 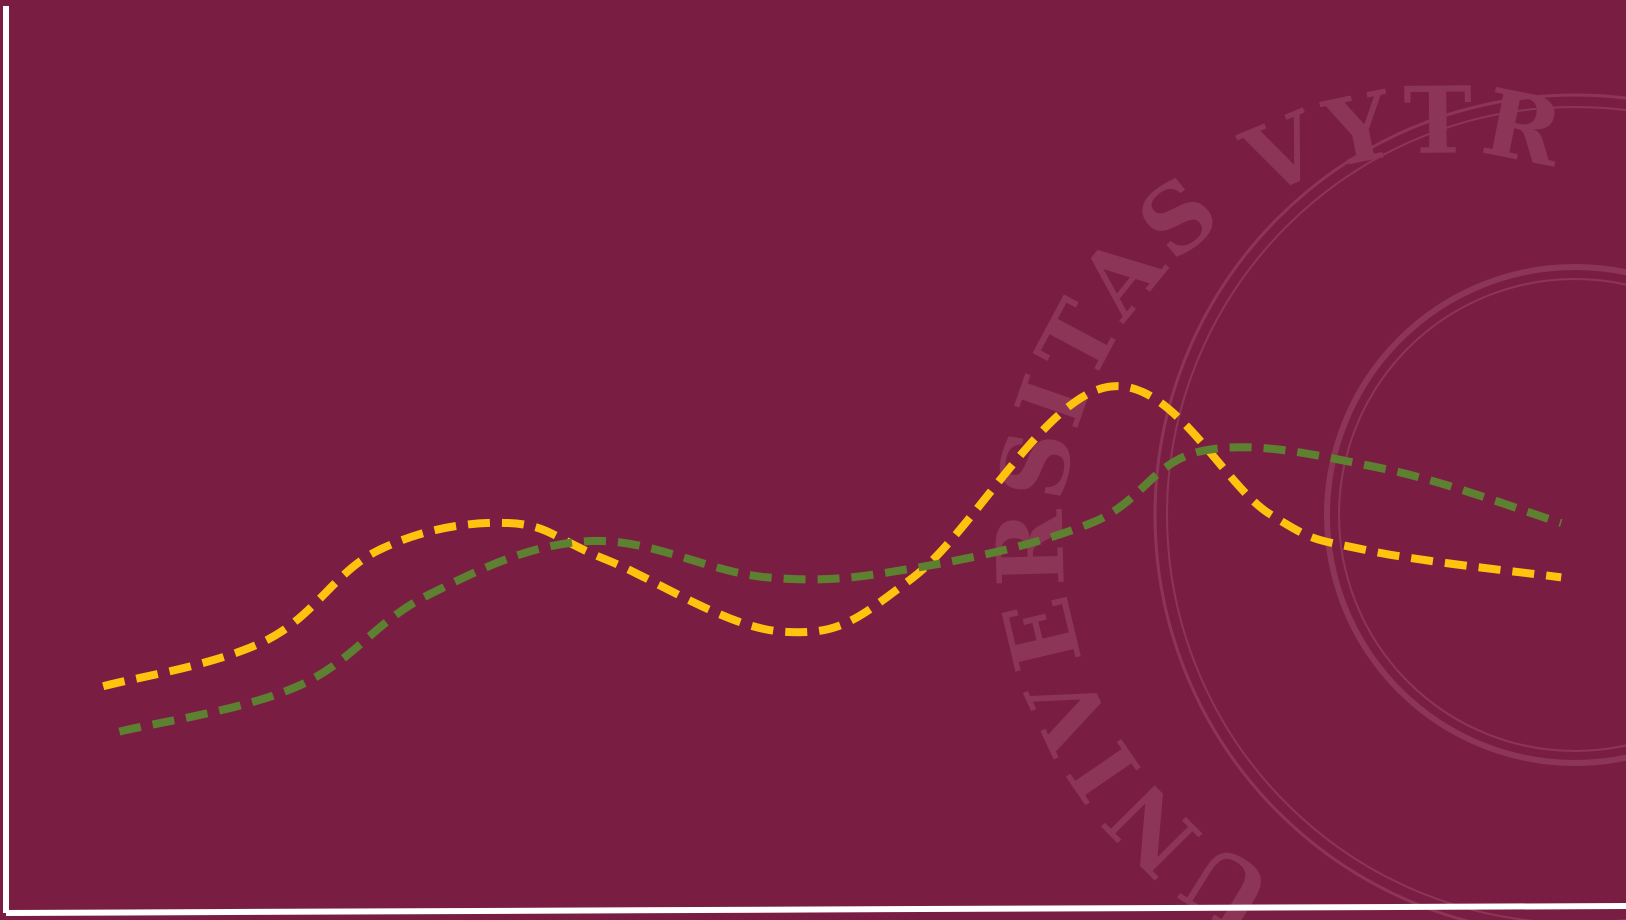 I want to click on x-axis-line, so click(x=815, y=909).